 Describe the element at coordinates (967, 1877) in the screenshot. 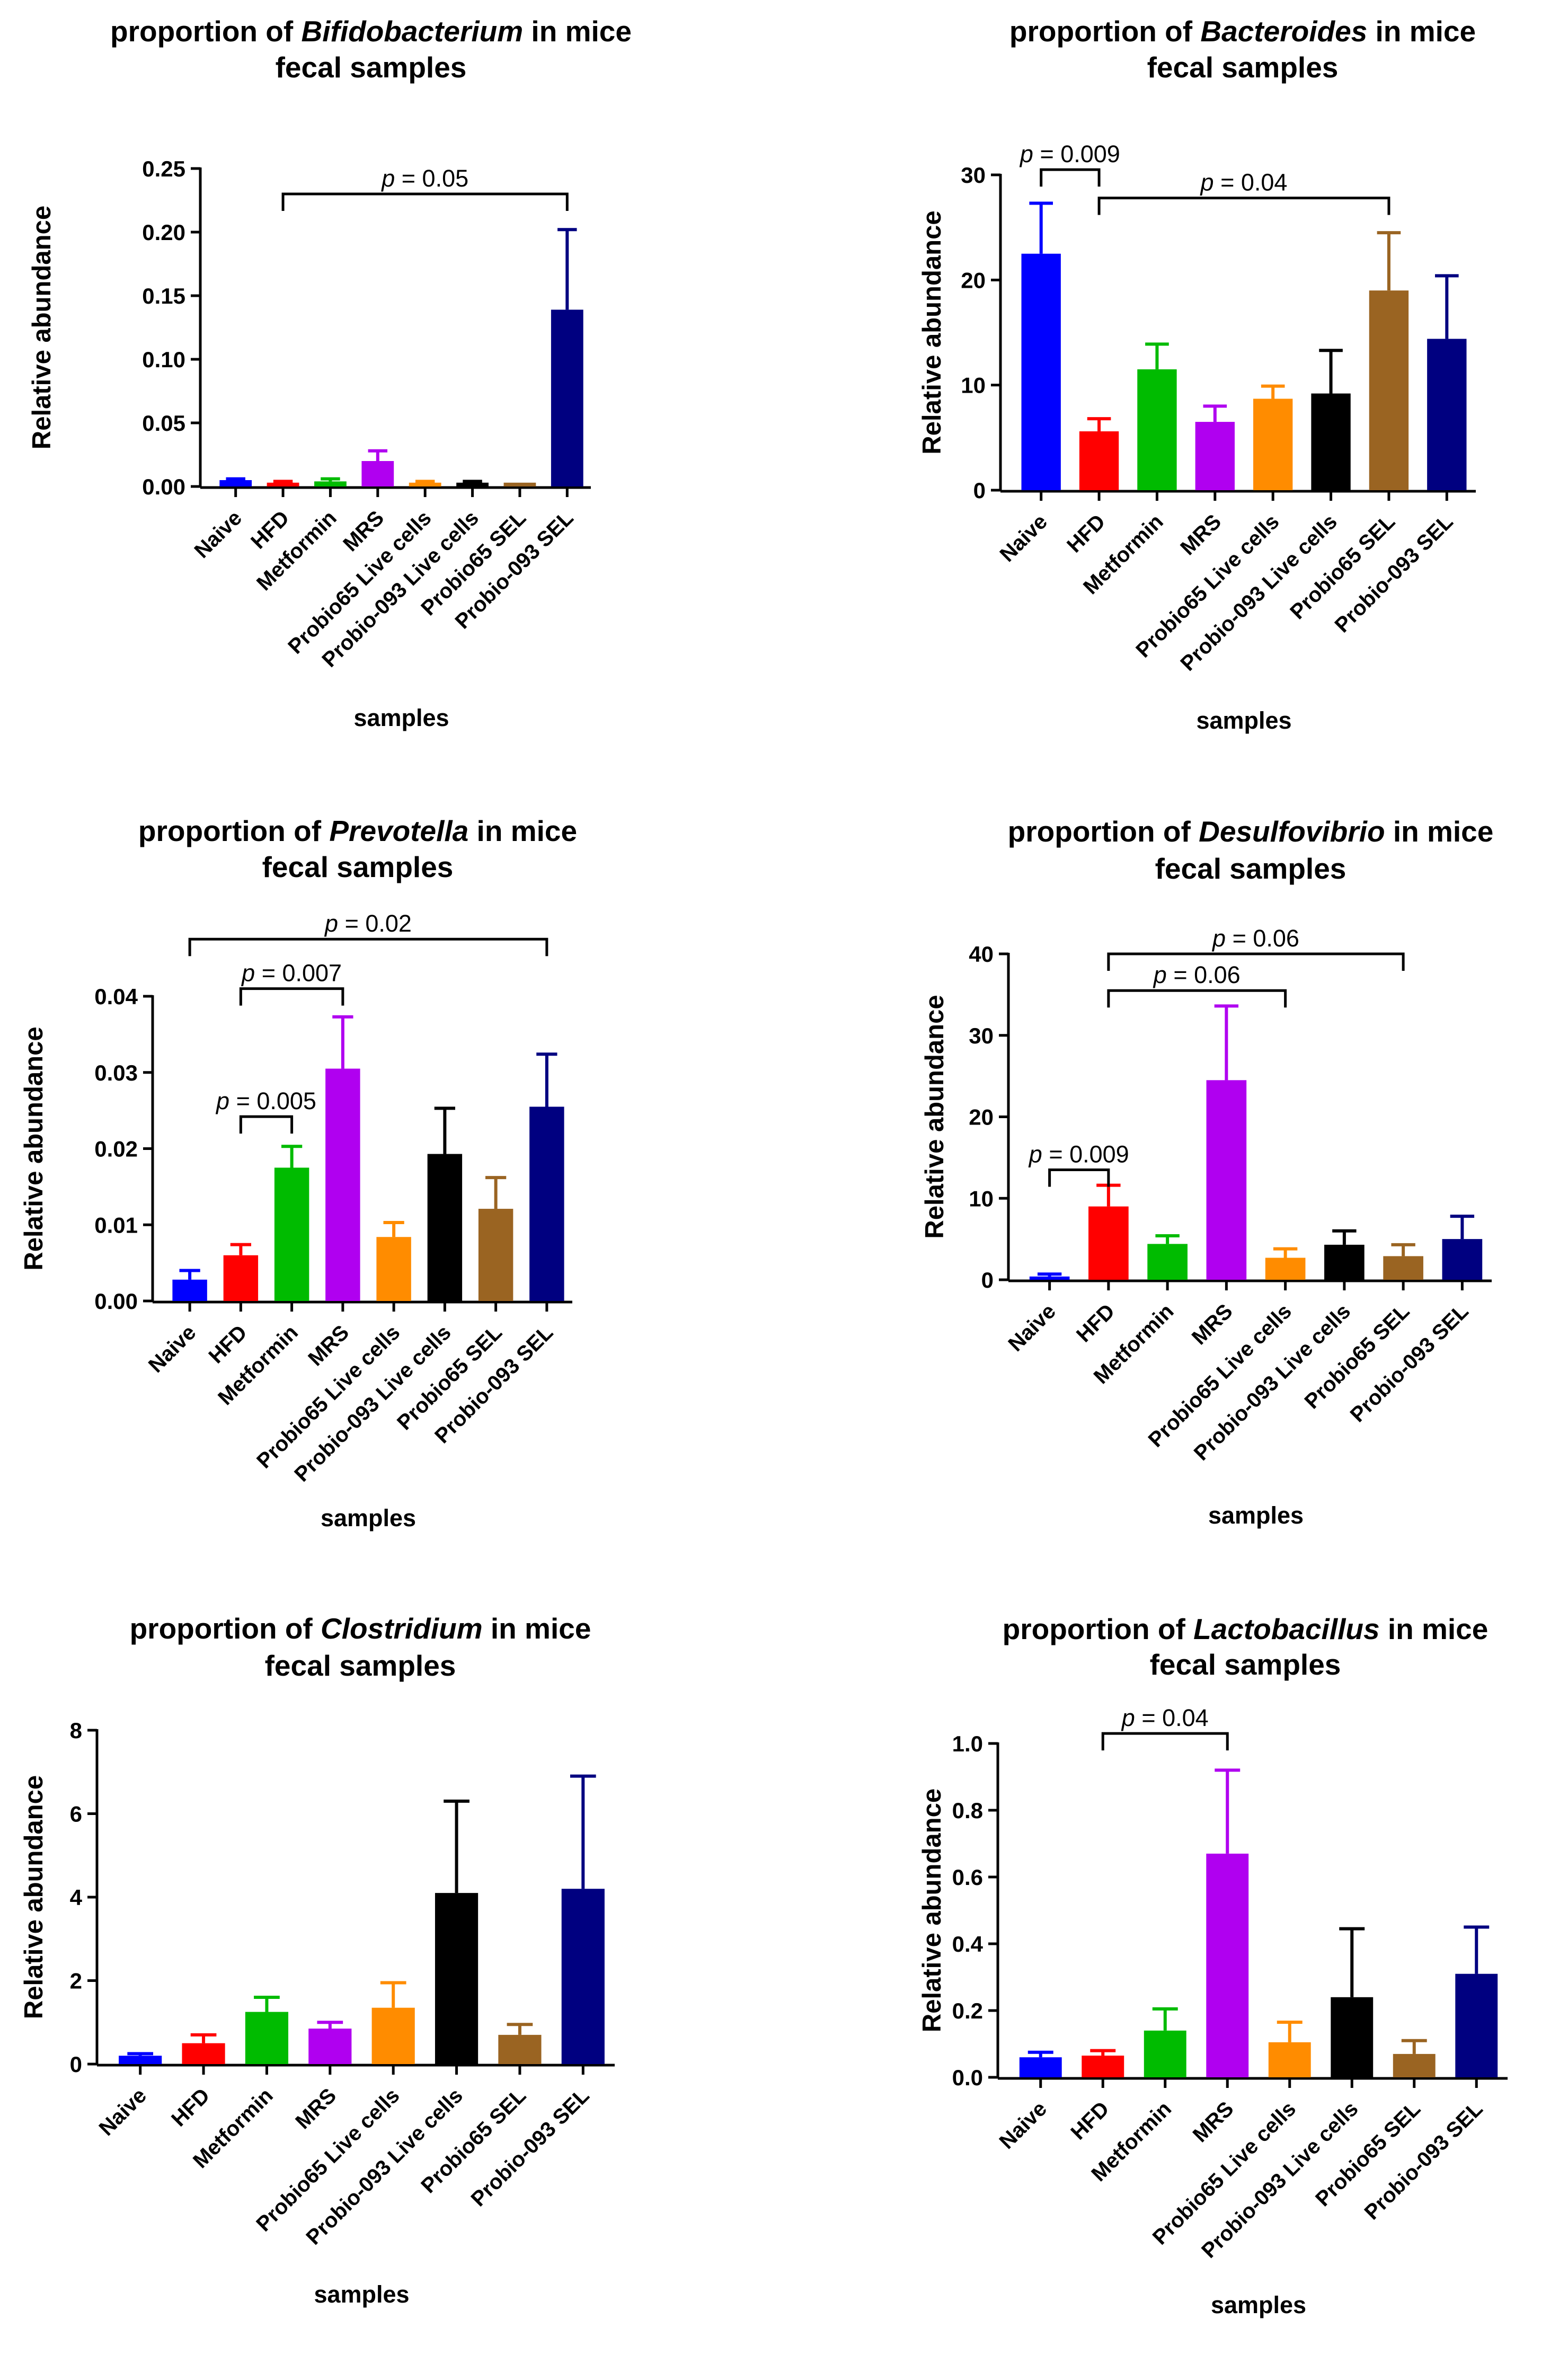

I see `y-tick-label: 0.6` at that location.